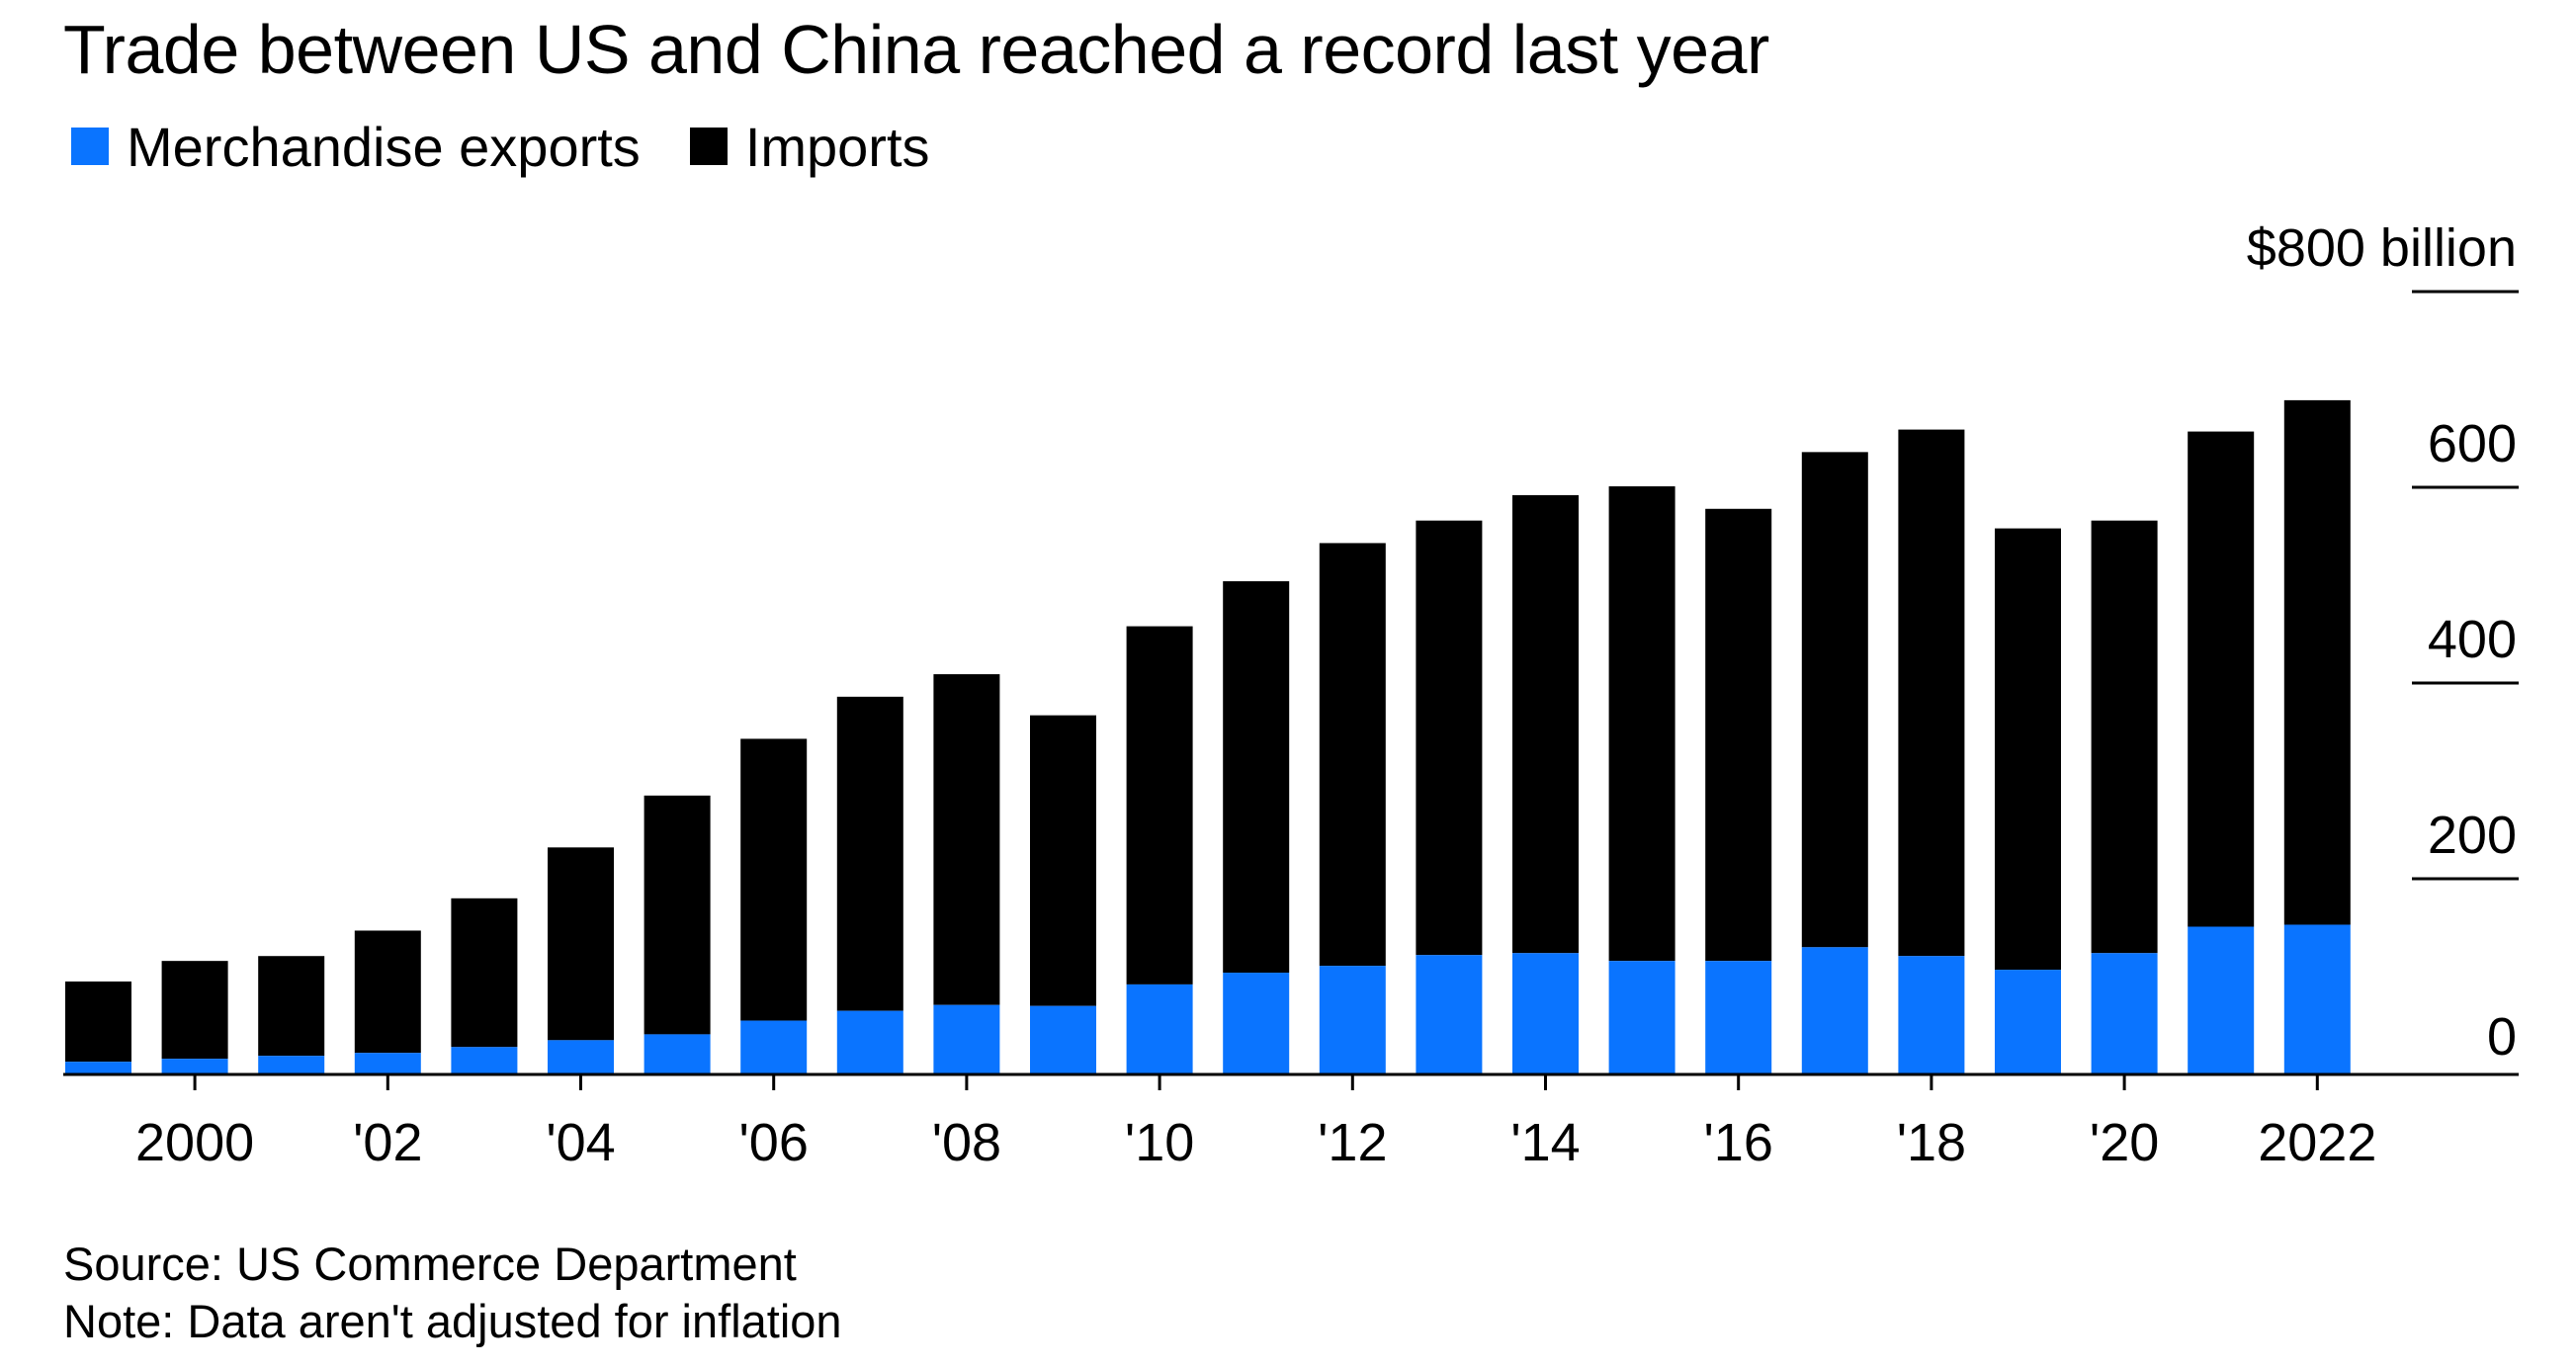 The image size is (2576, 1370). Describe the element at coordinates (384, 146) in the screenshot. I see `legend-label-exports: Merchandise exports` at that location.